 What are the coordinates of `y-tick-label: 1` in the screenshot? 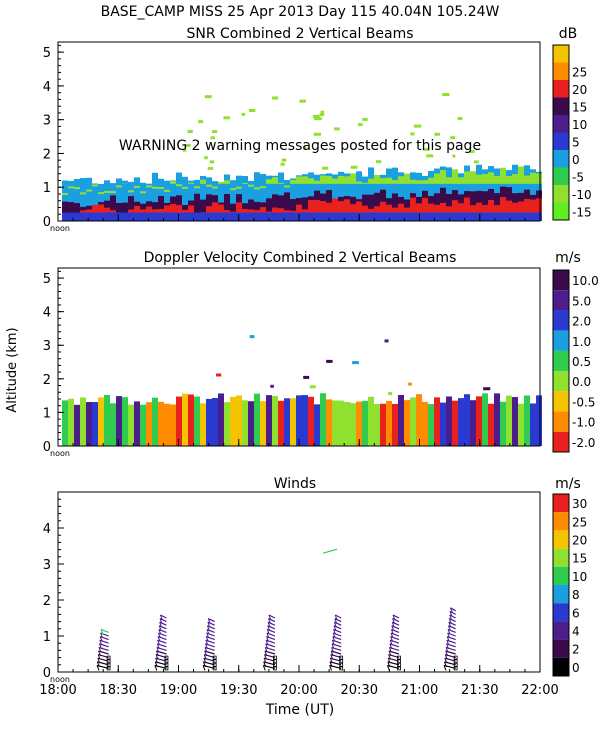 It's located at (47, 637).